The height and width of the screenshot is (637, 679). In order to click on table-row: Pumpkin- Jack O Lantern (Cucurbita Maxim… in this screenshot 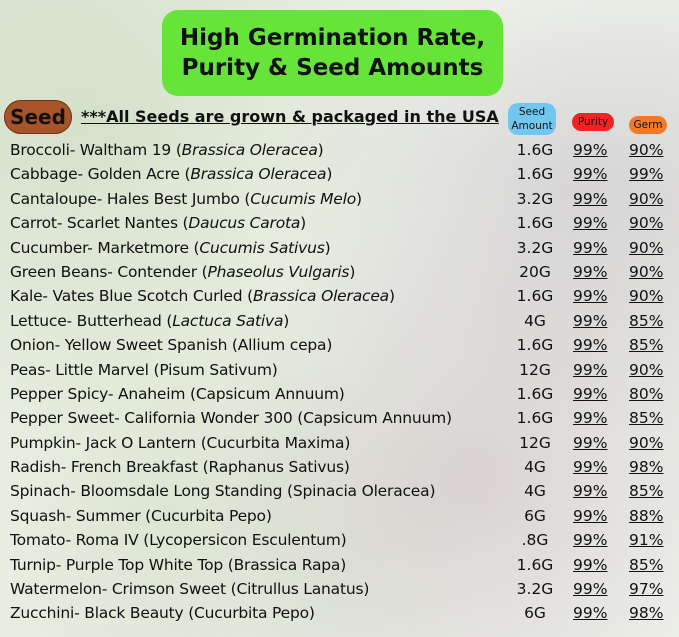, I will do `click(339, 444)`.